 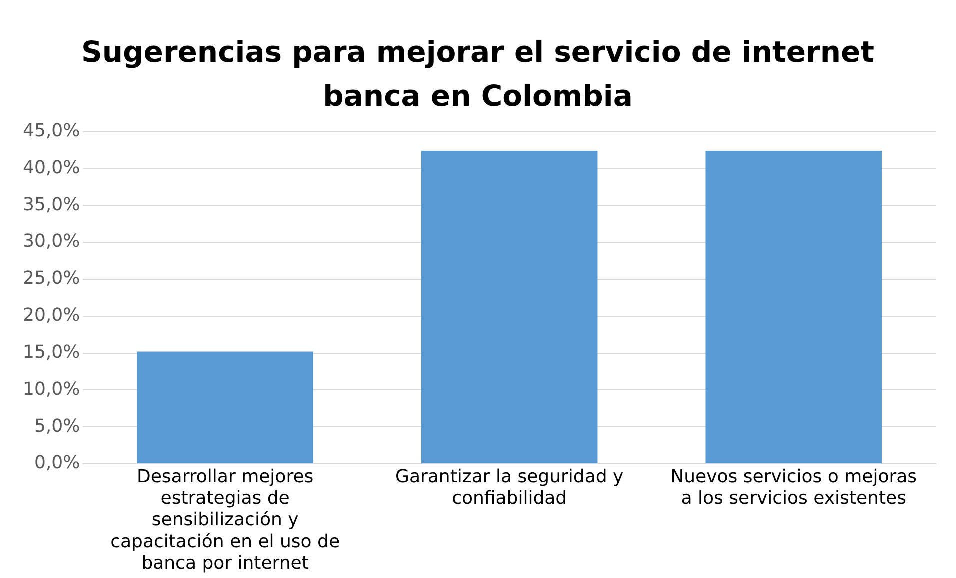 What do you see at coordinates (794, 488) in the screenshot?
I see `x-tick-label: Nuevos servicios o mejoras a los servicios existentes` at bounding box center [794, 488].